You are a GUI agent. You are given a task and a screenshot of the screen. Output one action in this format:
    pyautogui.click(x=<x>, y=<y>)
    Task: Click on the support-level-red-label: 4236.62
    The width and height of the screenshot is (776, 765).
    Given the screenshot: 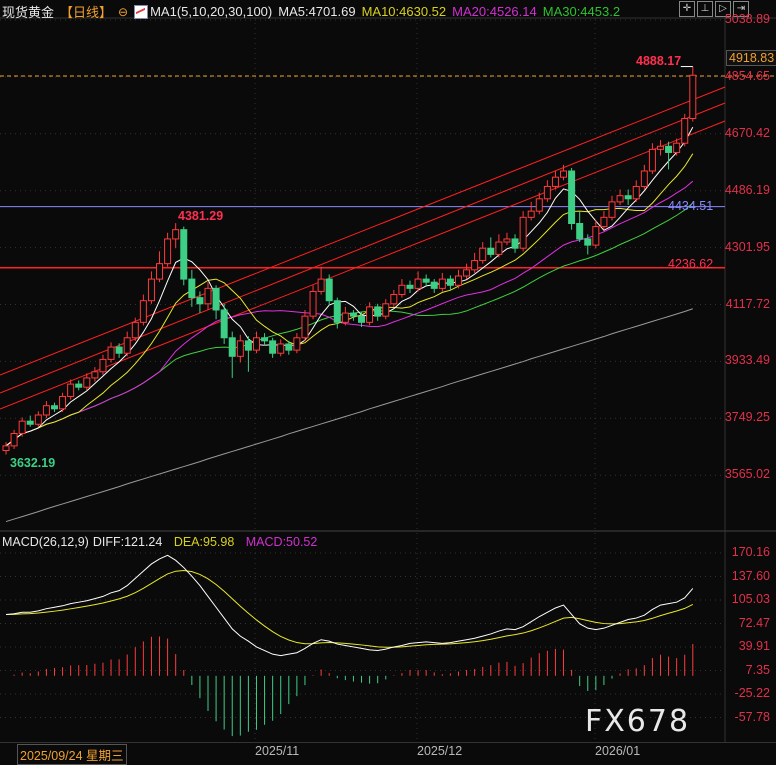 What is the action you would take?
    pyautogui.click(x=691, y=264)
    